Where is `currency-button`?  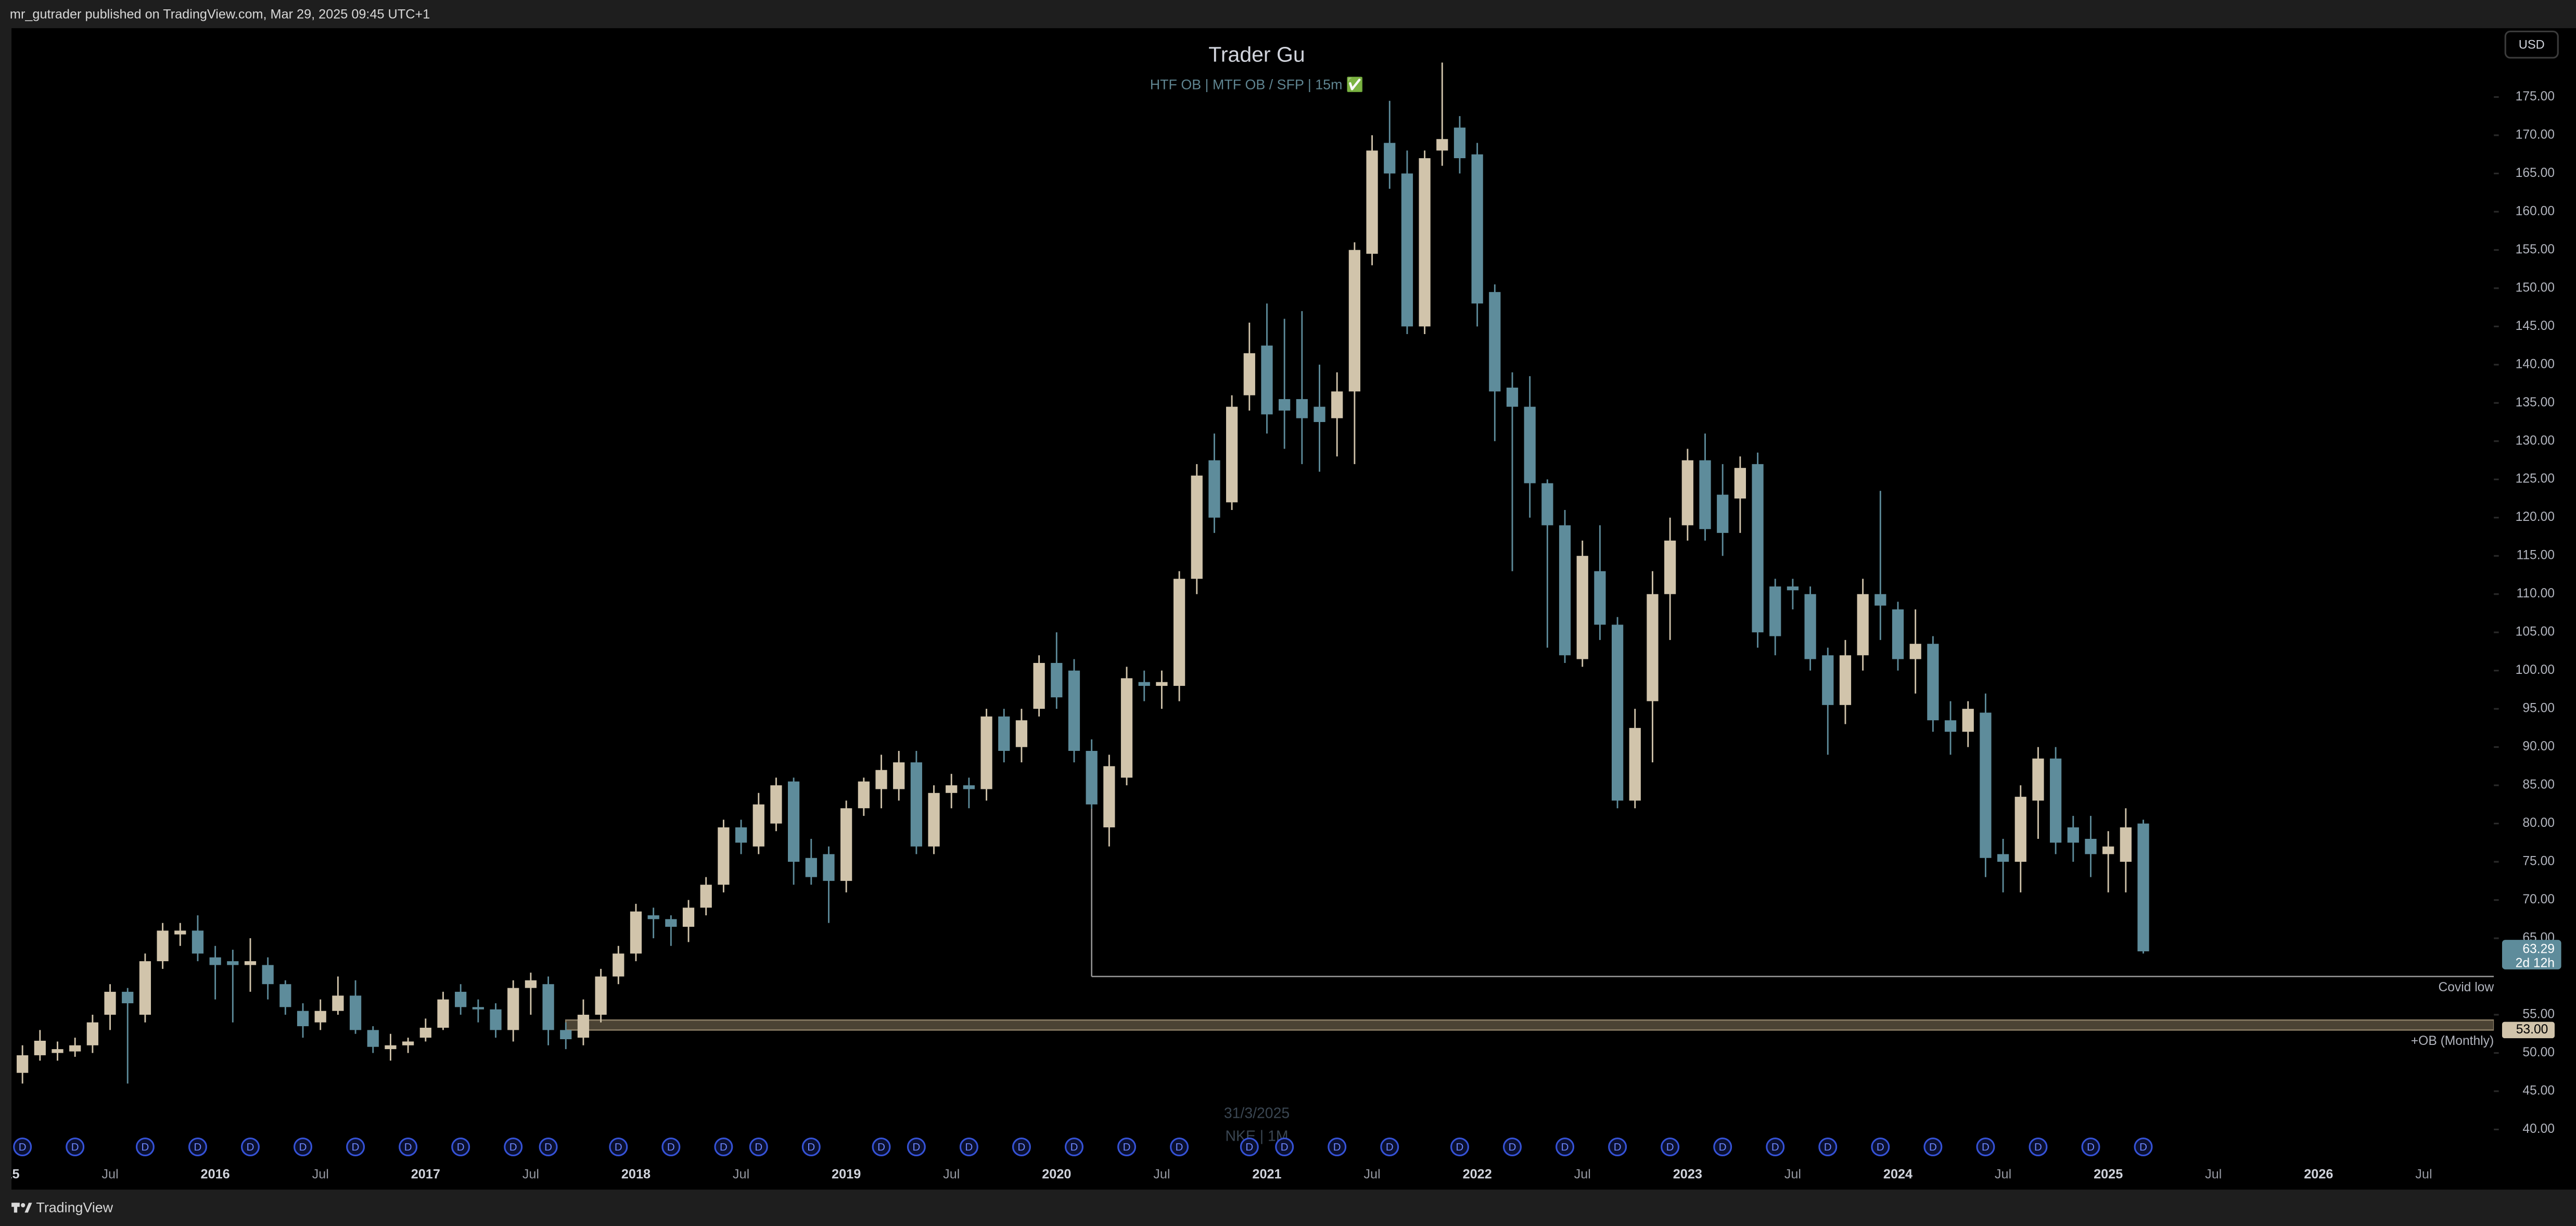
currency-button is located at coordinates (2531, 44).